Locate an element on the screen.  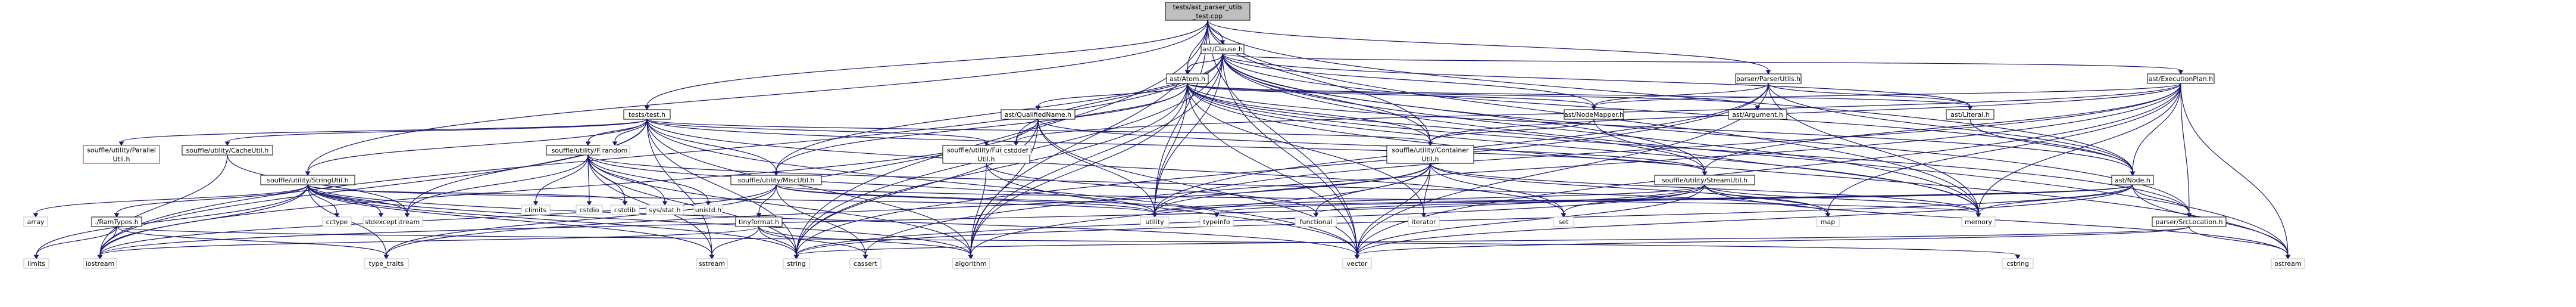
node-cstddef: cstddef is located at coordinates (1016, 150).